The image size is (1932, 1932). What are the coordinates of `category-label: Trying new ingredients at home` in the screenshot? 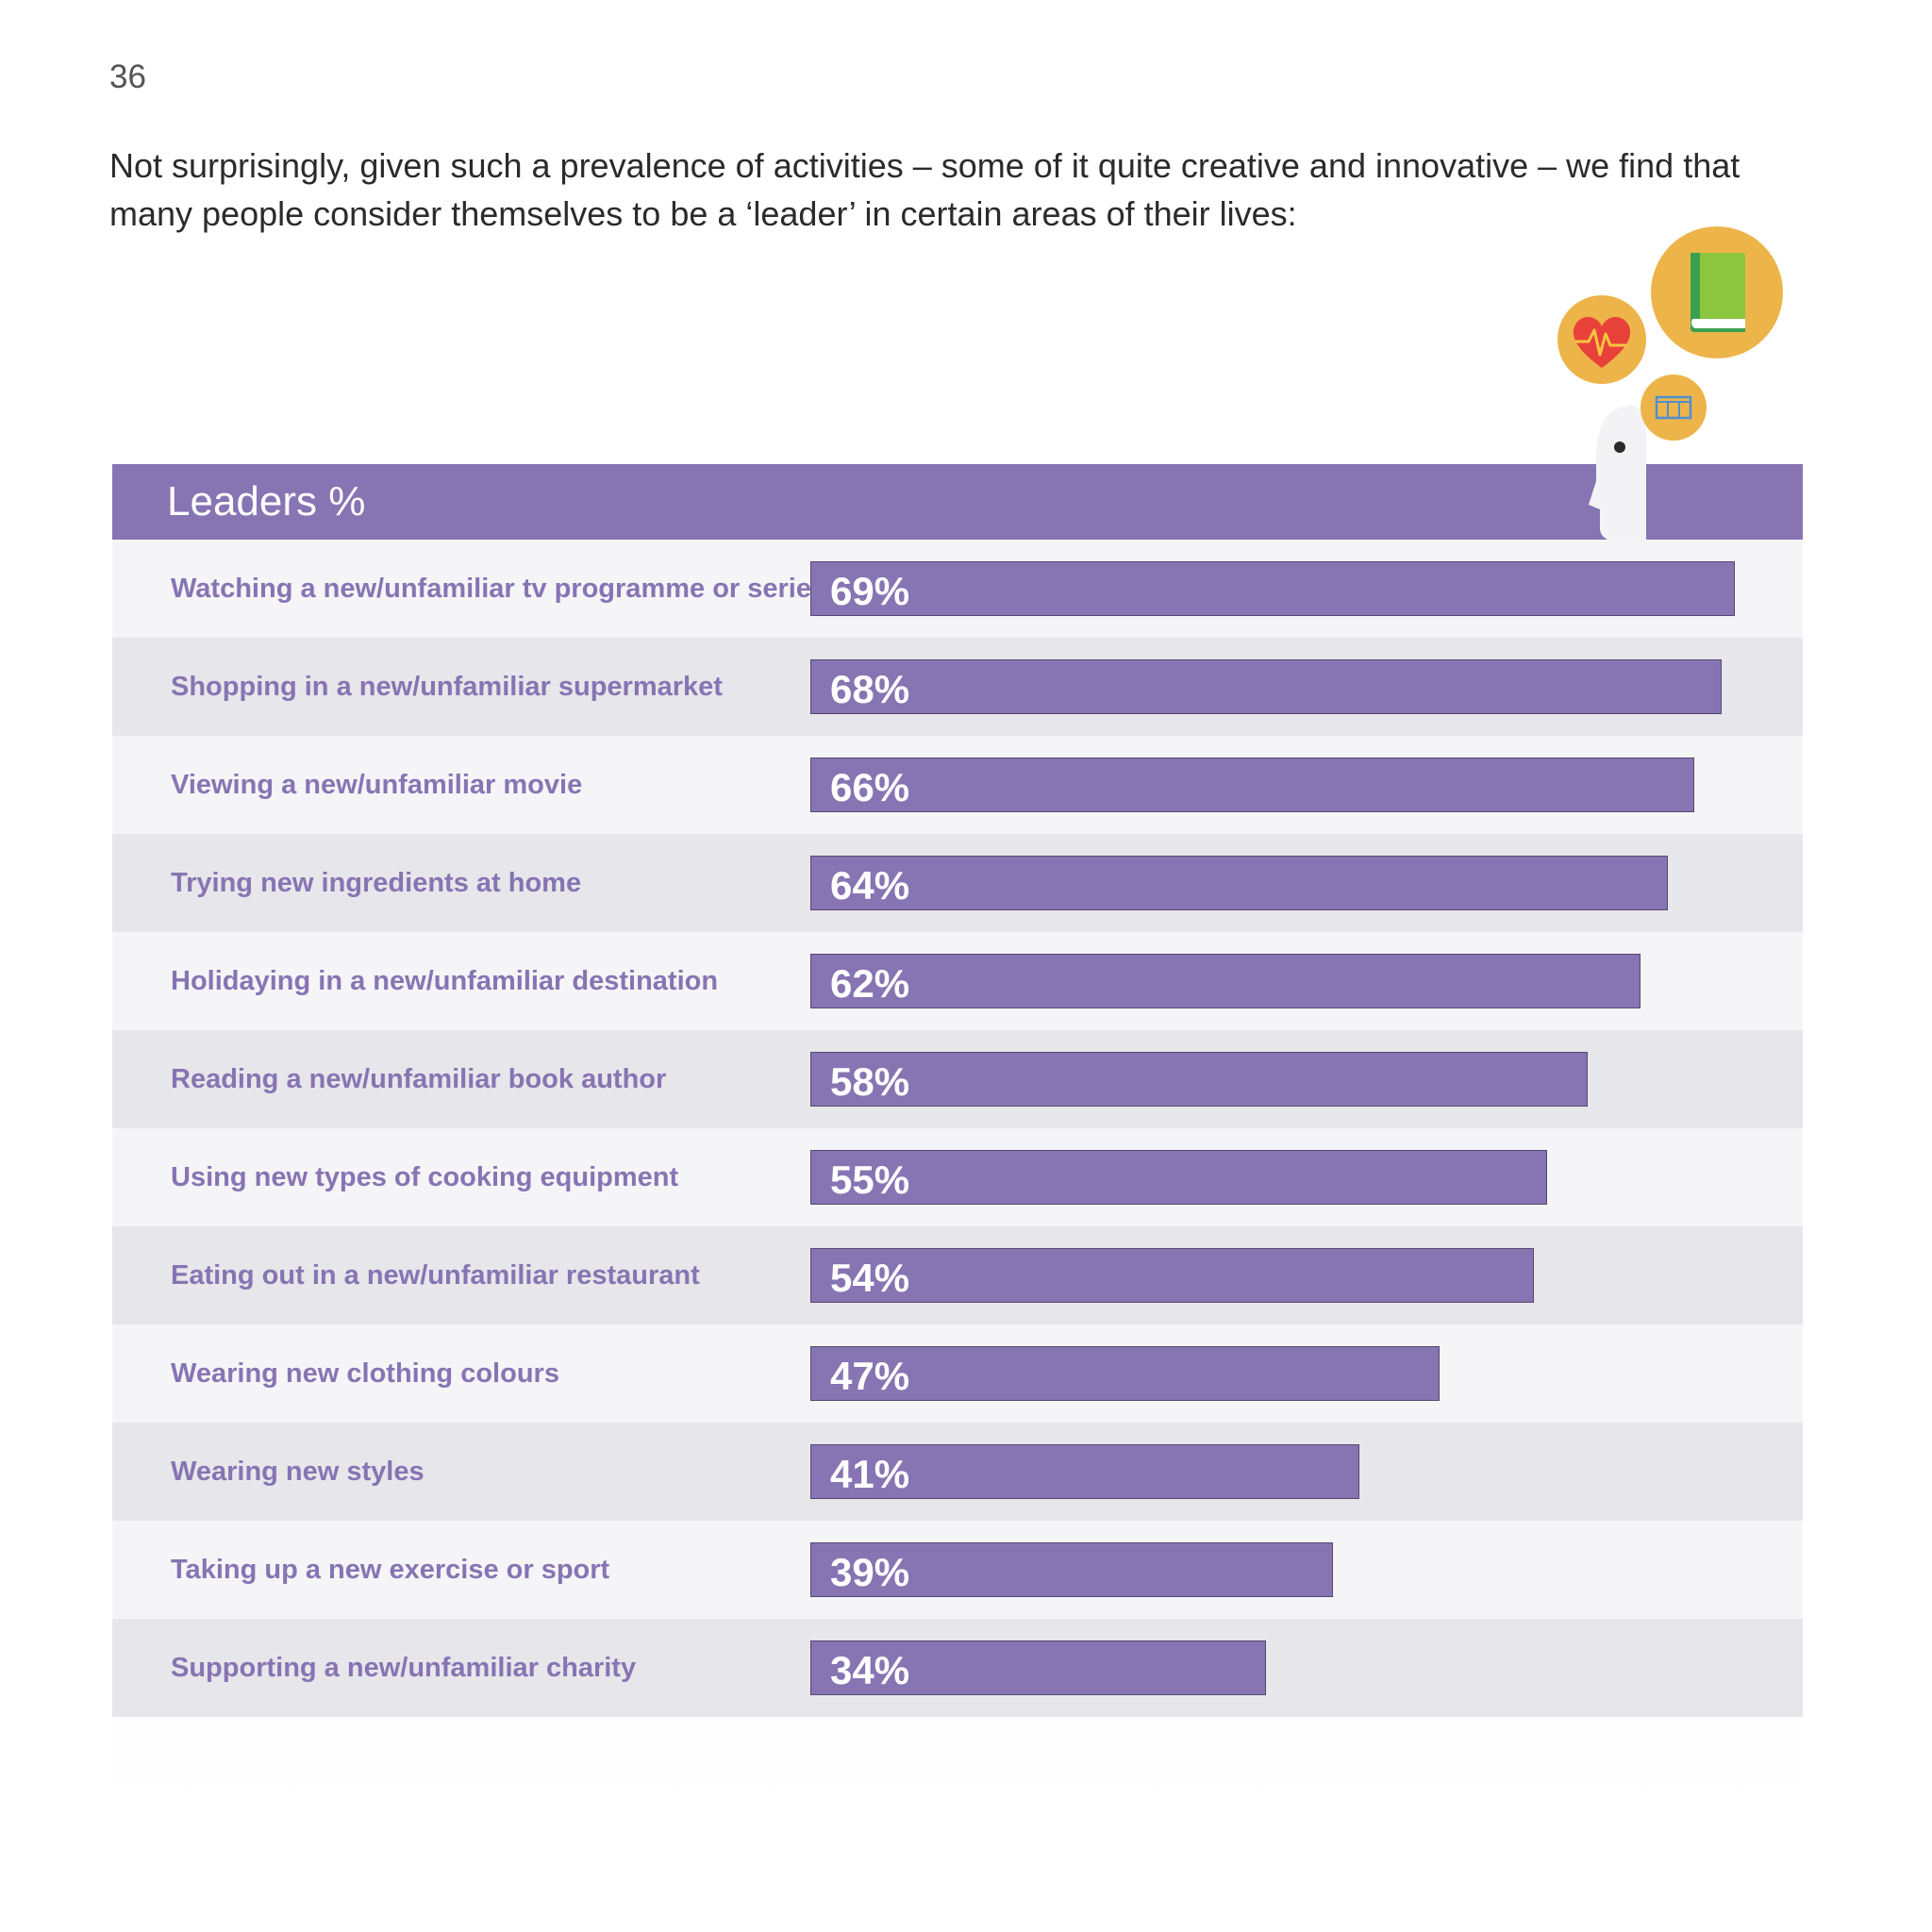 It's located at (377, 883).